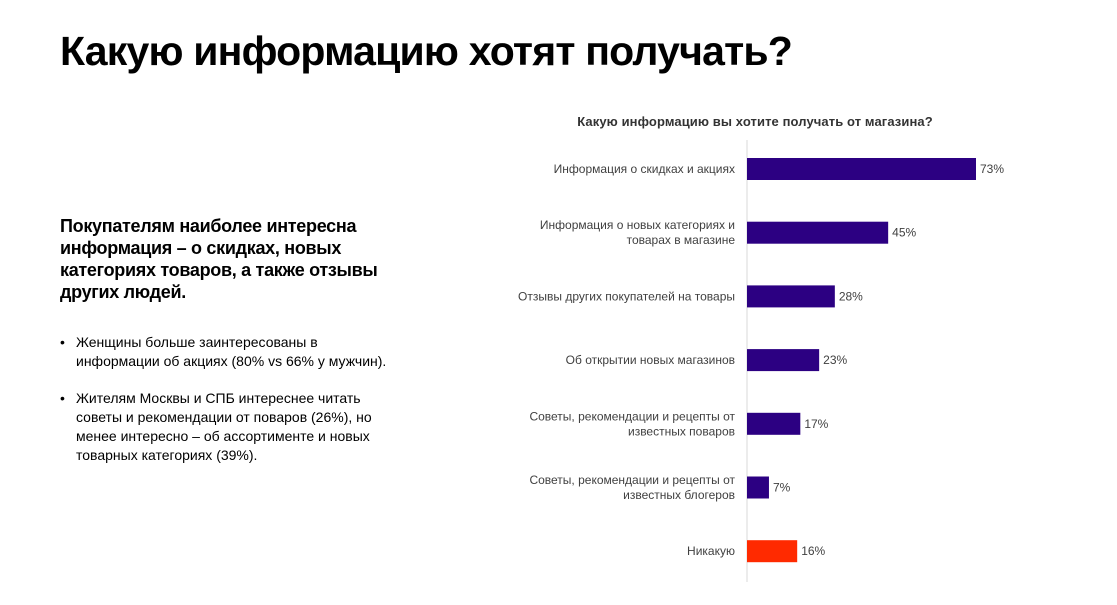 The image size is (1117, 605). I want to click on page-title: Какую информацию хотят получать?, so click(426, 51).